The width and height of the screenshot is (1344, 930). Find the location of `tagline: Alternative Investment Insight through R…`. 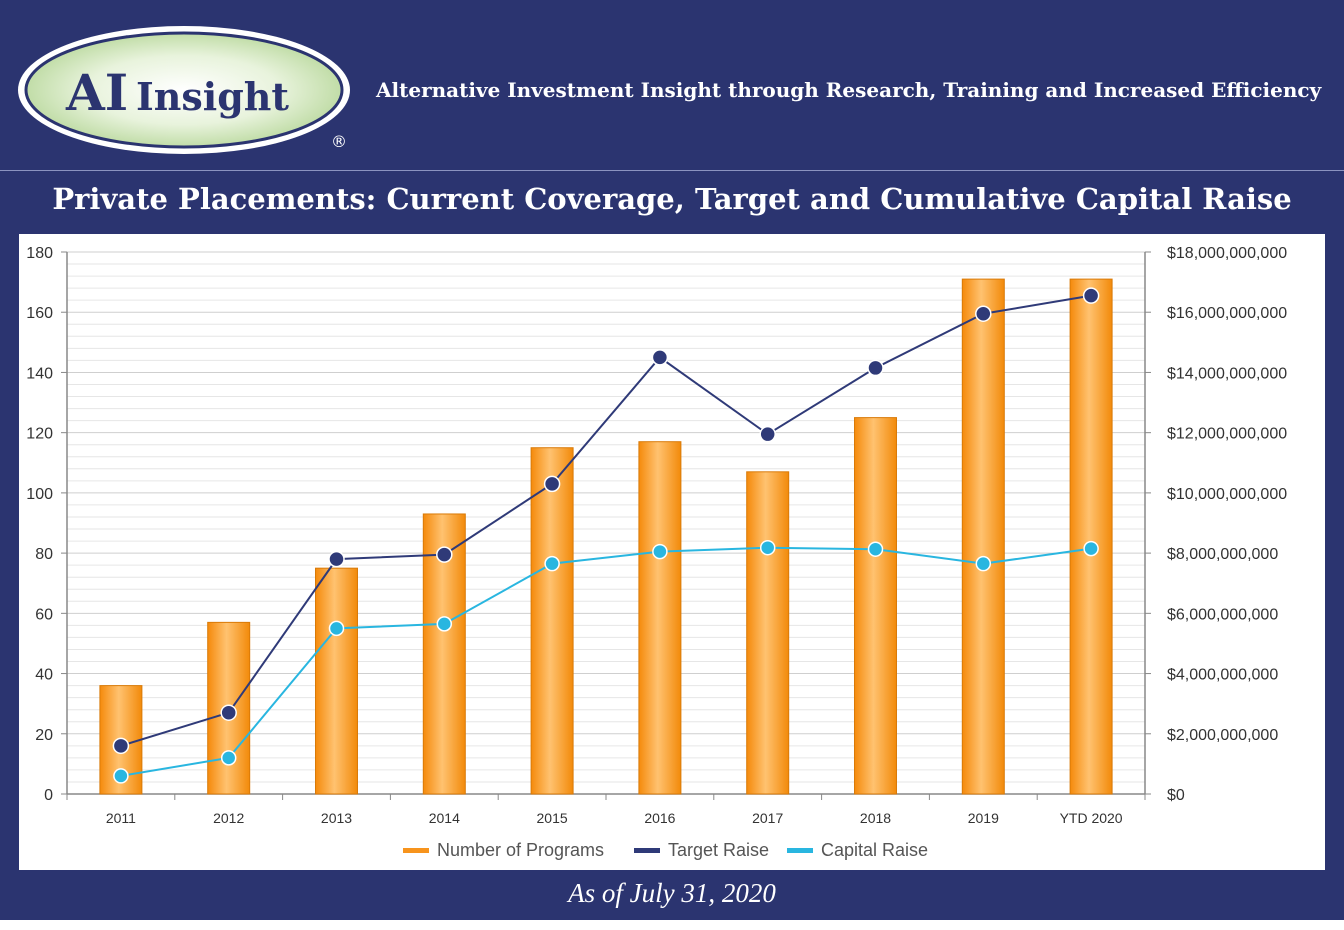

tagline: Alternative Investment Insight through R… is located at coordinates (849, 90).